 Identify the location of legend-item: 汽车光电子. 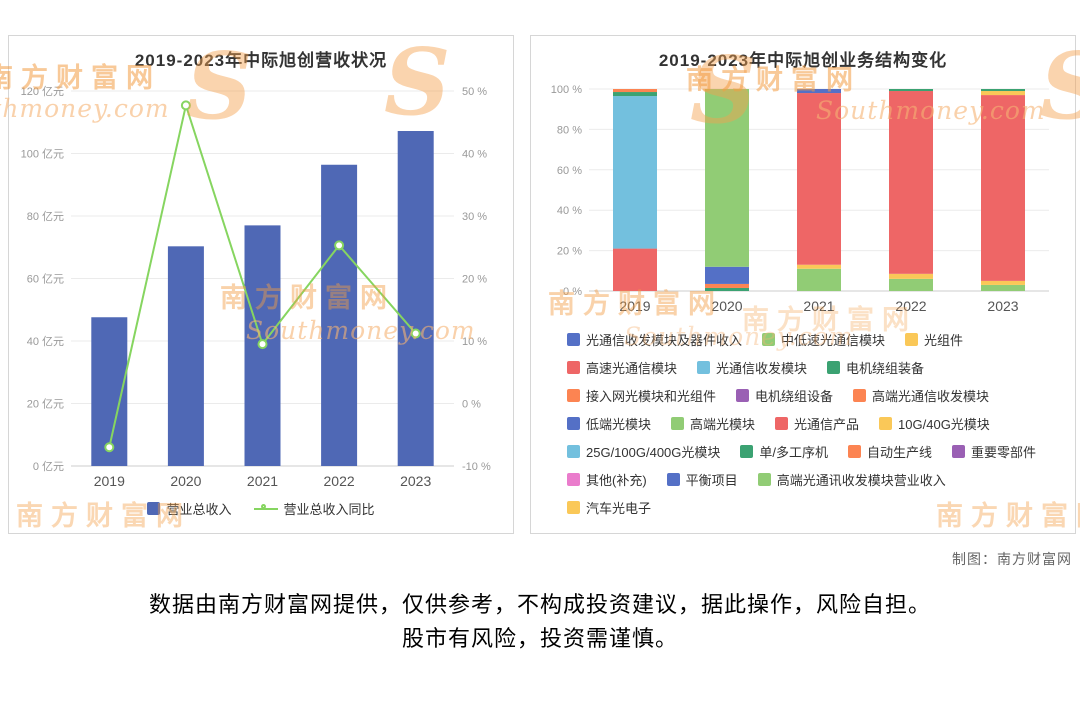
(609, 507).